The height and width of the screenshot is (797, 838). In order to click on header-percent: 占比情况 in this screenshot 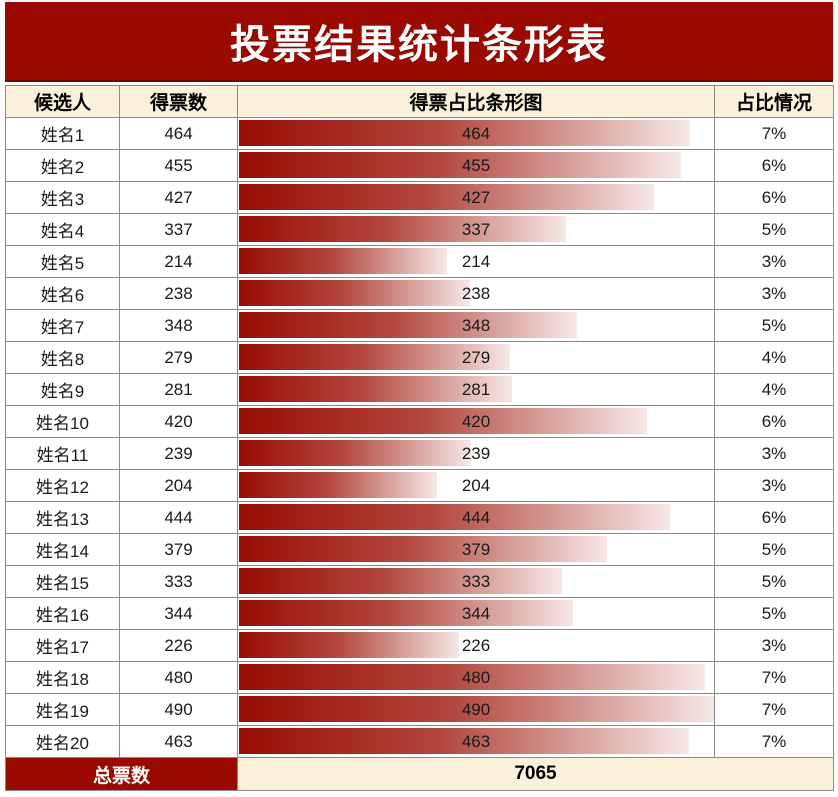, I will do `click(774, 101)`.